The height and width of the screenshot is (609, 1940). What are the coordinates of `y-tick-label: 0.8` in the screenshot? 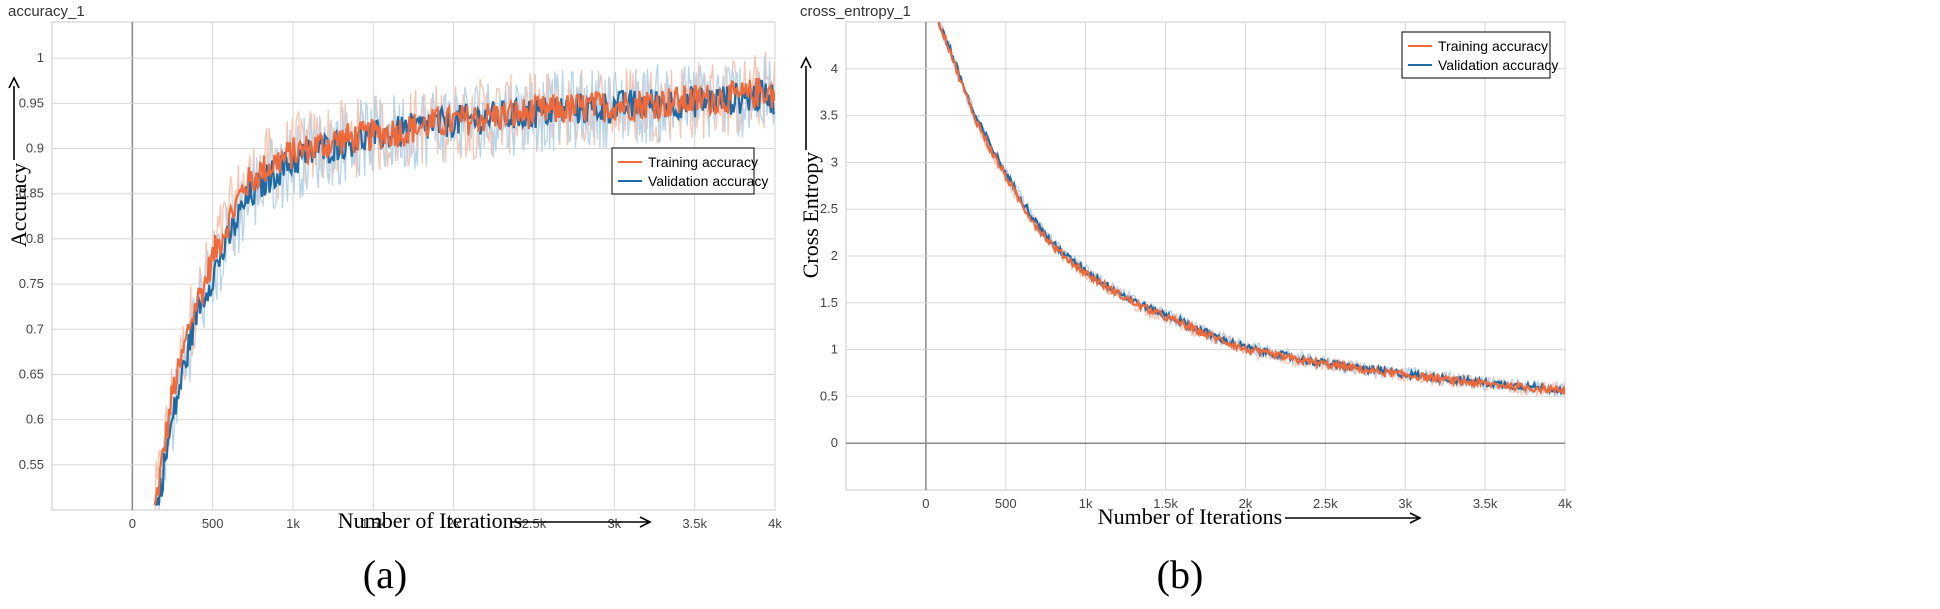 It's located at (35, 238).